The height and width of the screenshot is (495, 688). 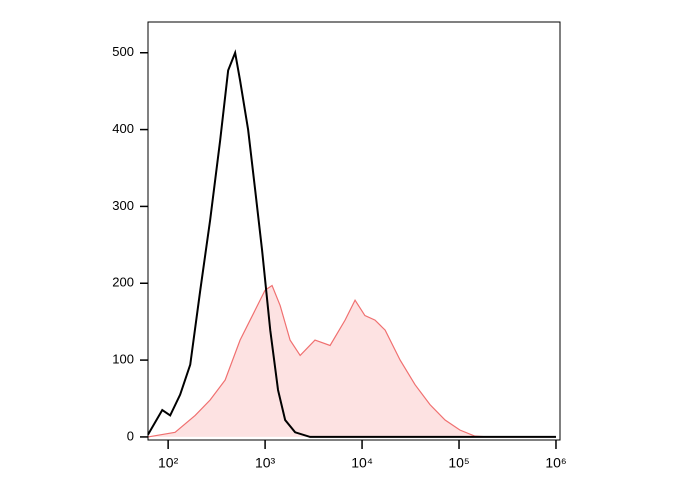 What do you see at coordinates (168, 463) in the screenshot?
I see `x-tick-label: 10²` at bounding box center [168, 463].